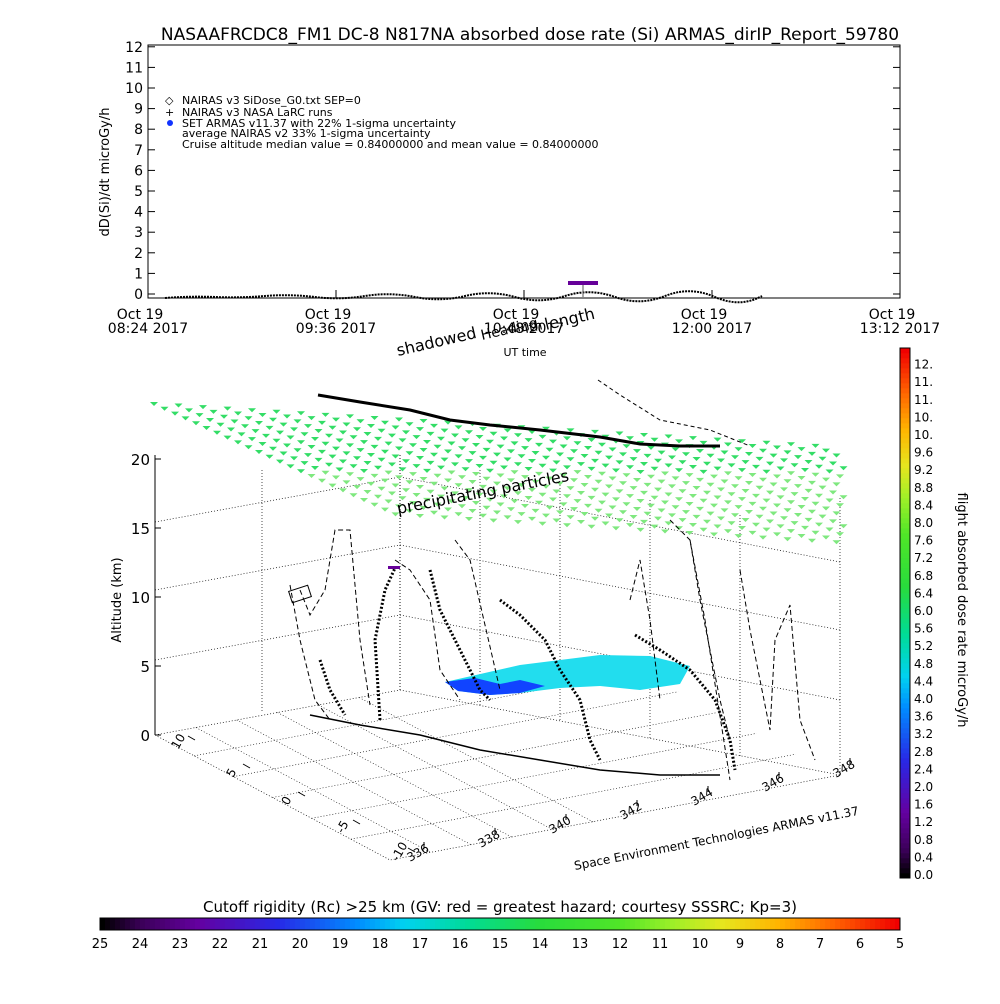 Image resolution: width=1000 pixels, height=1004 pixels. What do you see at coordinates (780, 944) in the screenshot?
I see `colorbar-tick-label: 8` at bounding box center [780, 944].